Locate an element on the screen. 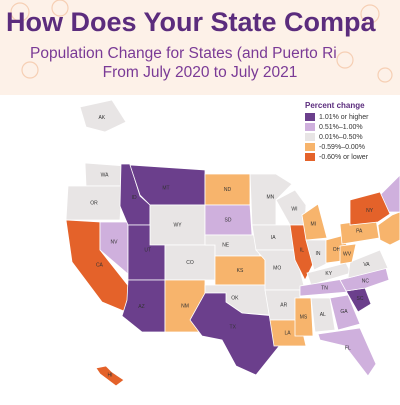  state-label: MO is located at coordinates (277, 268).